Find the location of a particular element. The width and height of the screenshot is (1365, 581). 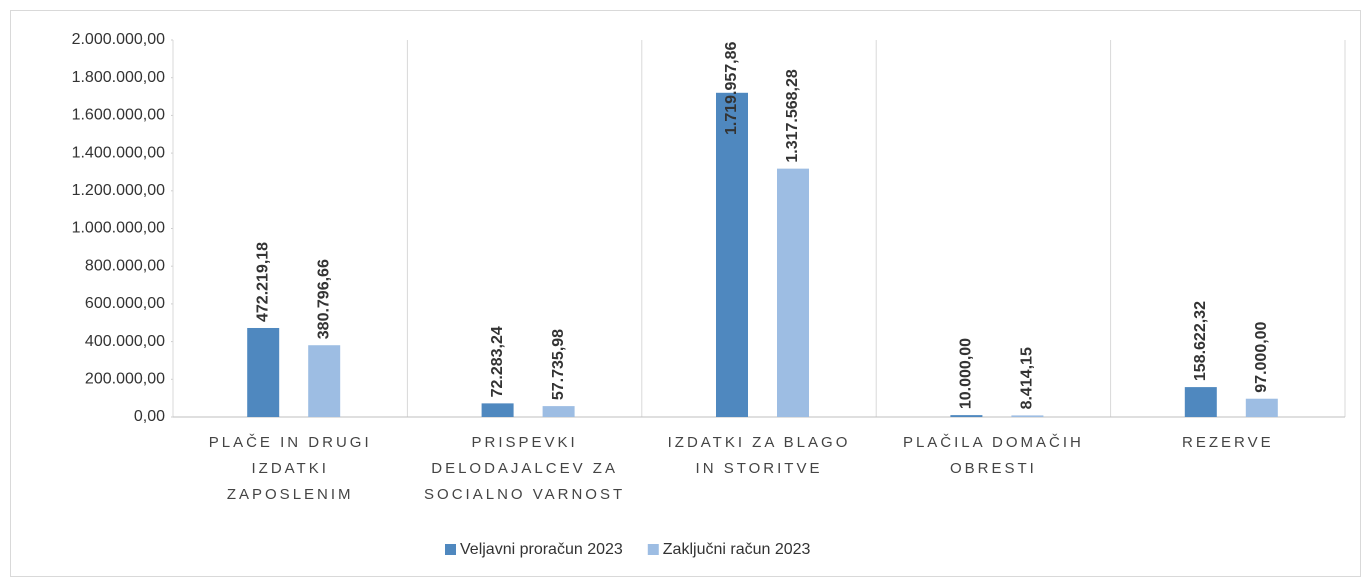

y-tick-label: 1.400.000,00 is located at coordinates (119, 152).